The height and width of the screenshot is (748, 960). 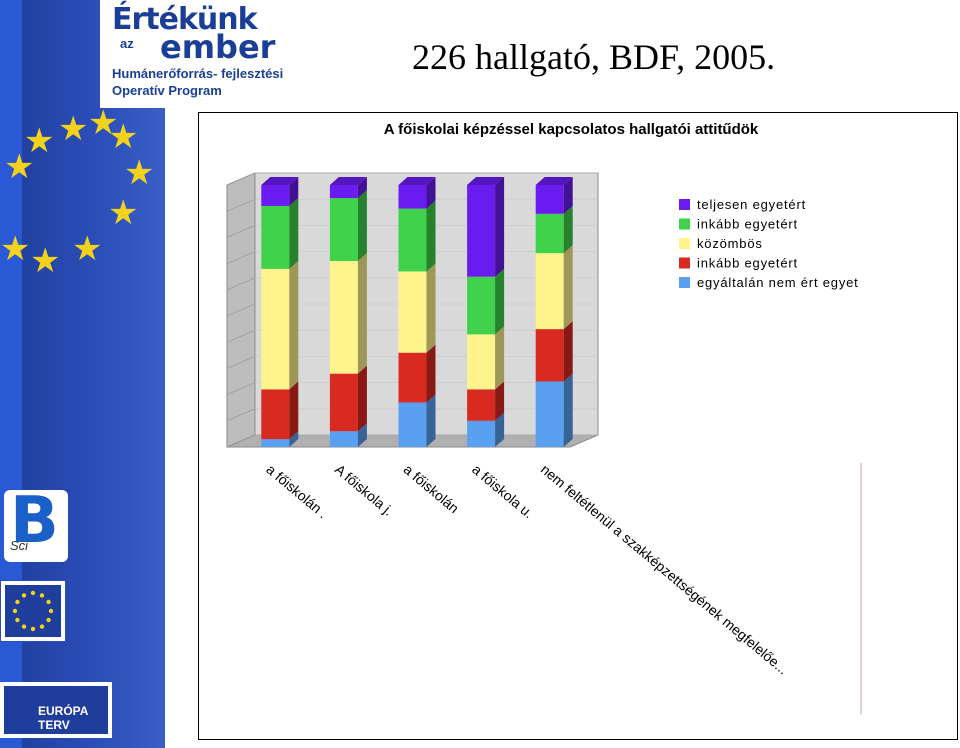 I want to click on category-label: a főiskolán ., so click(x=297, y=491).